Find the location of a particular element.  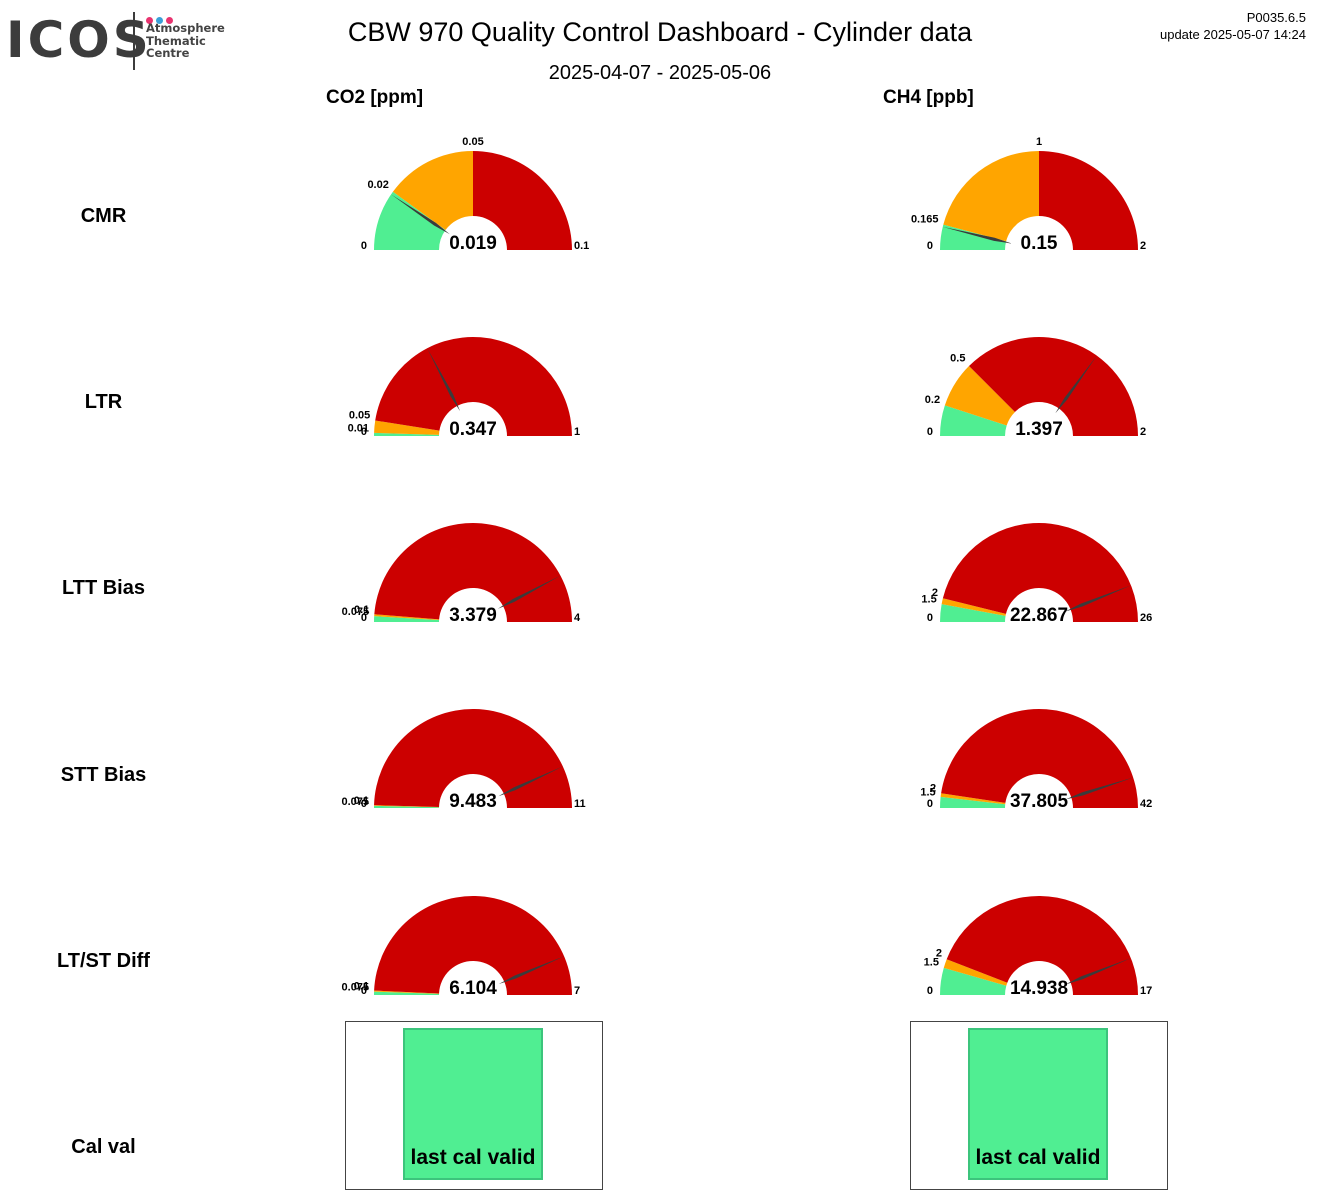

gauge-value-label: 37.805 is located at coordinates (1039, 801).